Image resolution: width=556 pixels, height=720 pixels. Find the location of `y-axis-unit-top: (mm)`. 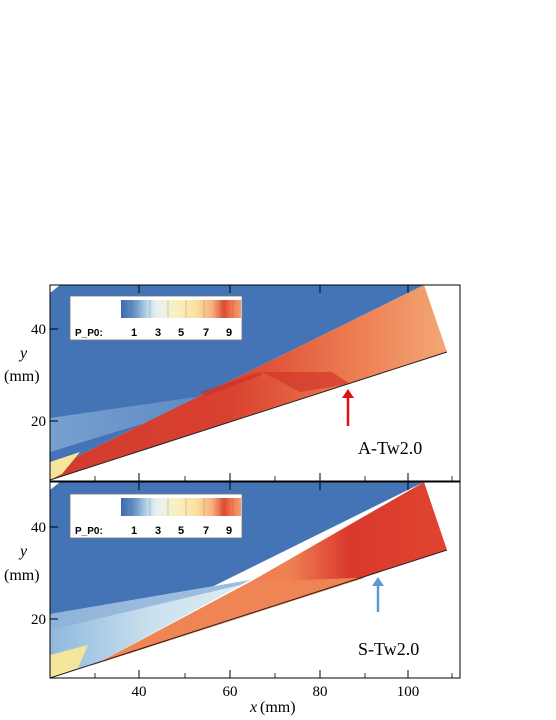

y-axis-unit-top: (mm) is located at coordinates (22, 376).